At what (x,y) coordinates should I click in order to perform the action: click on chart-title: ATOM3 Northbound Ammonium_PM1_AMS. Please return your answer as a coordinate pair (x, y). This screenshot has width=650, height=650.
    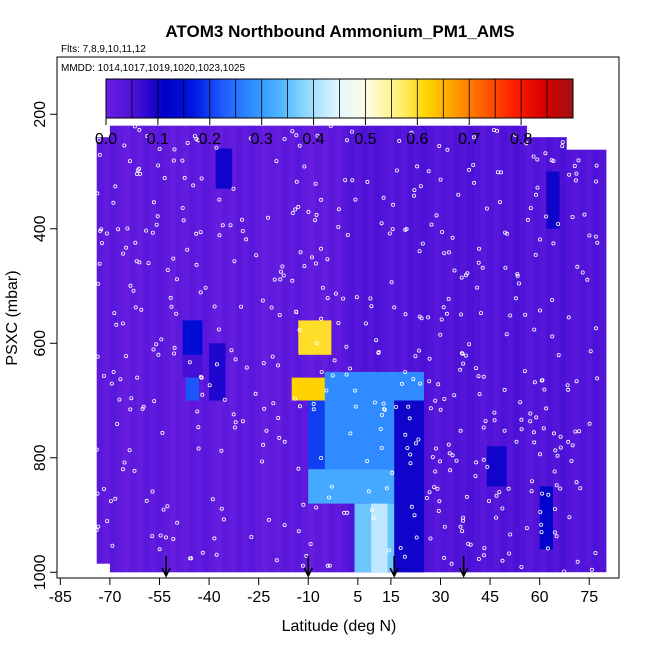
    Looking at the image, I should click on (339, 31).